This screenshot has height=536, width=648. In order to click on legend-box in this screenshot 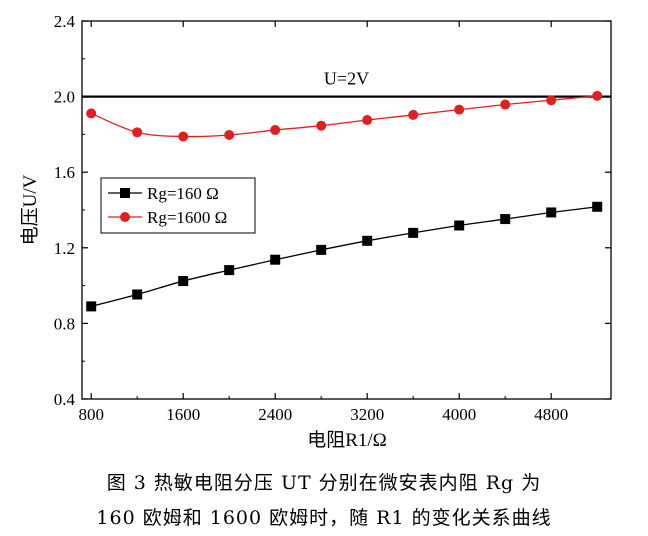, I will do `click(178, 205)`.